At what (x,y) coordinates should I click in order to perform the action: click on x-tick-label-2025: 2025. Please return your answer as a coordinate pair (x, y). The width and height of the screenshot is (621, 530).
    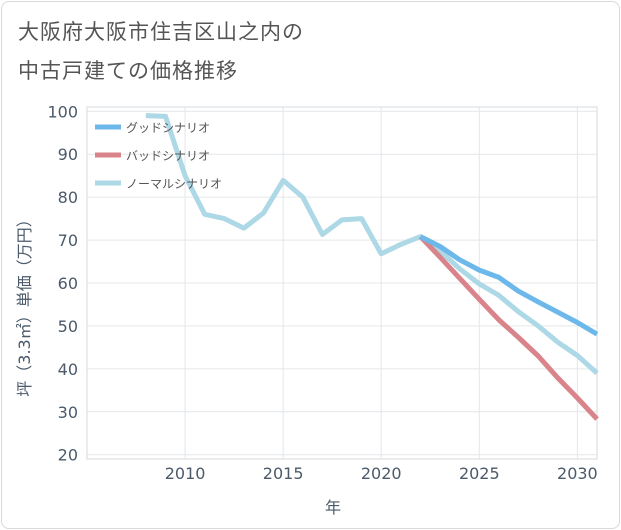
    Looking at the image, I should click on (479, 473).